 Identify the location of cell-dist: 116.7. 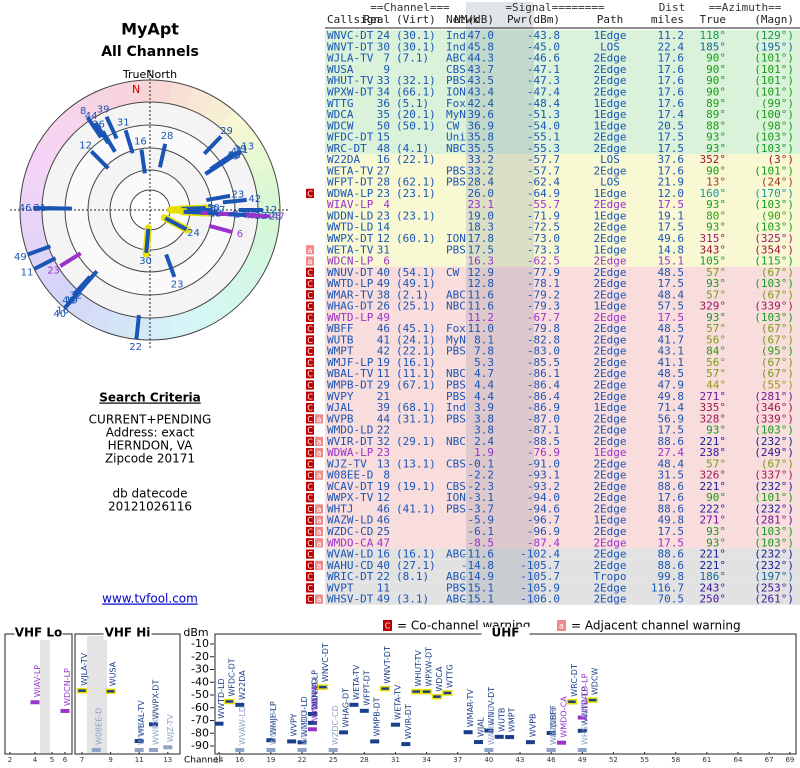
(667, 587).